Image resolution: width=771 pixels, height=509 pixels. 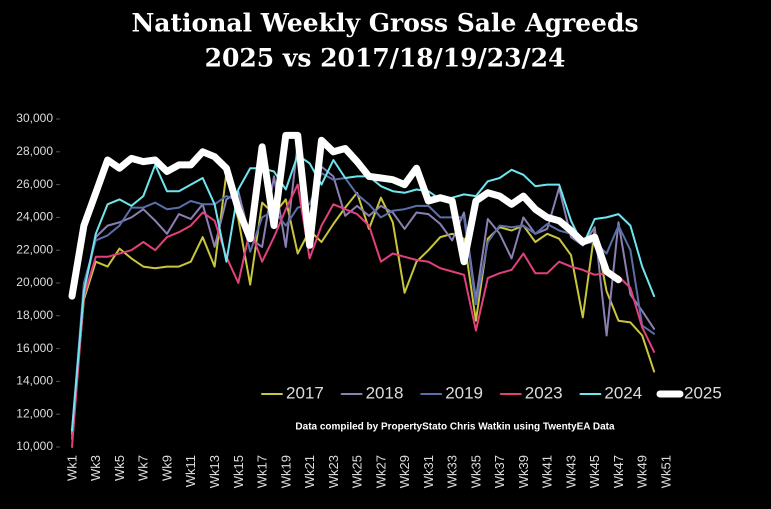 I want to click on x-tick-label: Wk43, so click(x=570, y=471).